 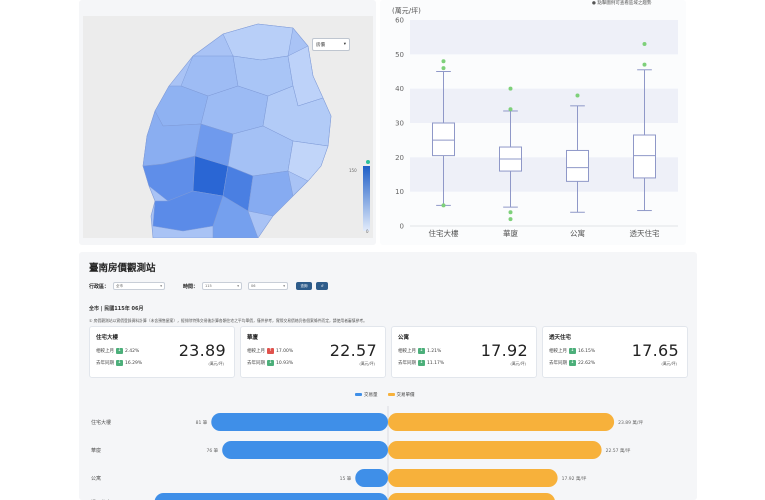 What do you see at coordinates (134, 363) in the screenshot?
I see `yoy-value: 16.29%` at bounding box center [134, 363].